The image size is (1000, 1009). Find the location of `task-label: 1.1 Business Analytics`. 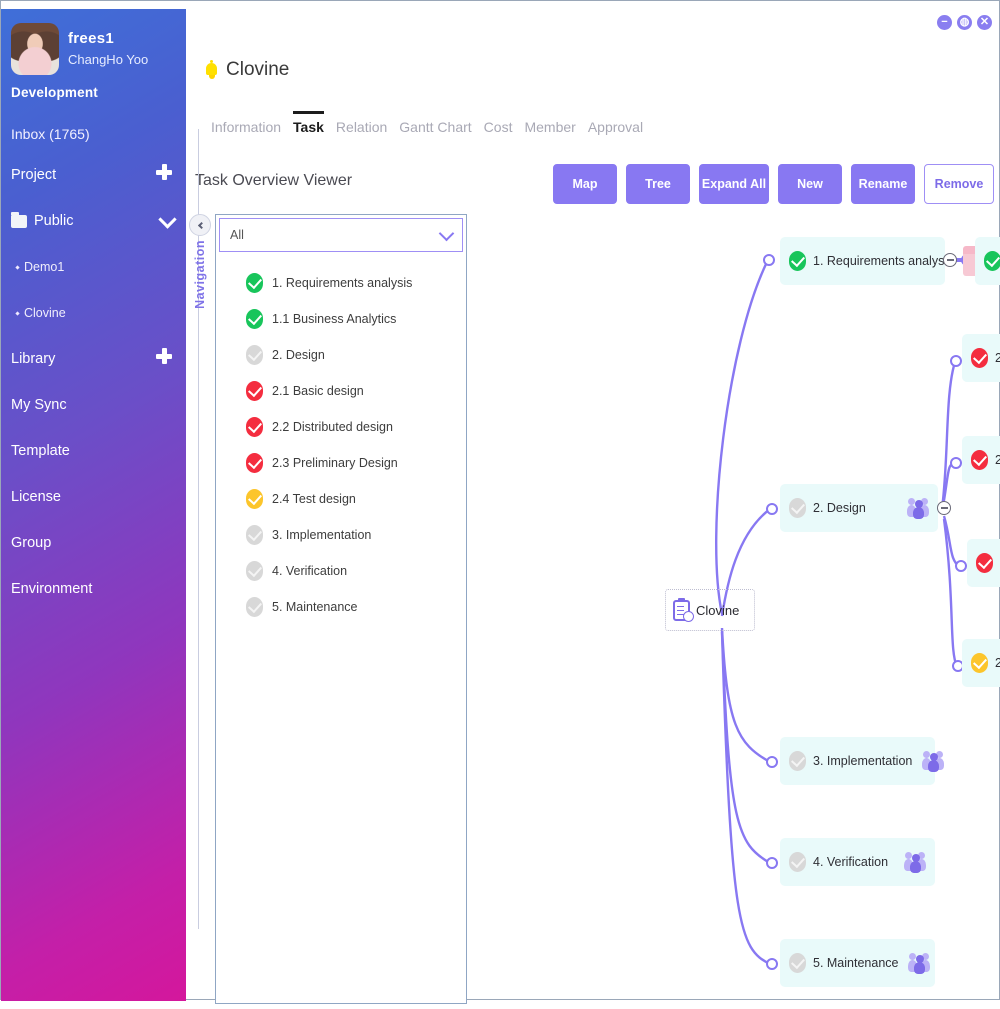

task-label: 1.1 Business Analytics is located at coordinates (334, 319).